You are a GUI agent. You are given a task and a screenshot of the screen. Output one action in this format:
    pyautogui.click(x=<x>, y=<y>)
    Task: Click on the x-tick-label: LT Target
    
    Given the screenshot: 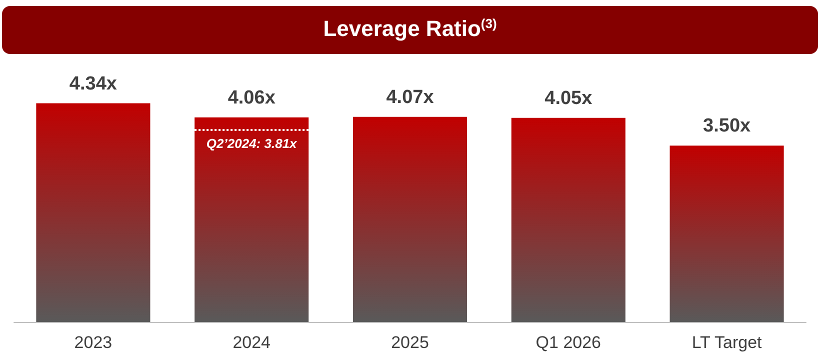 What is the action you would take?
    pyautogui.click(x=727, y=342)
    